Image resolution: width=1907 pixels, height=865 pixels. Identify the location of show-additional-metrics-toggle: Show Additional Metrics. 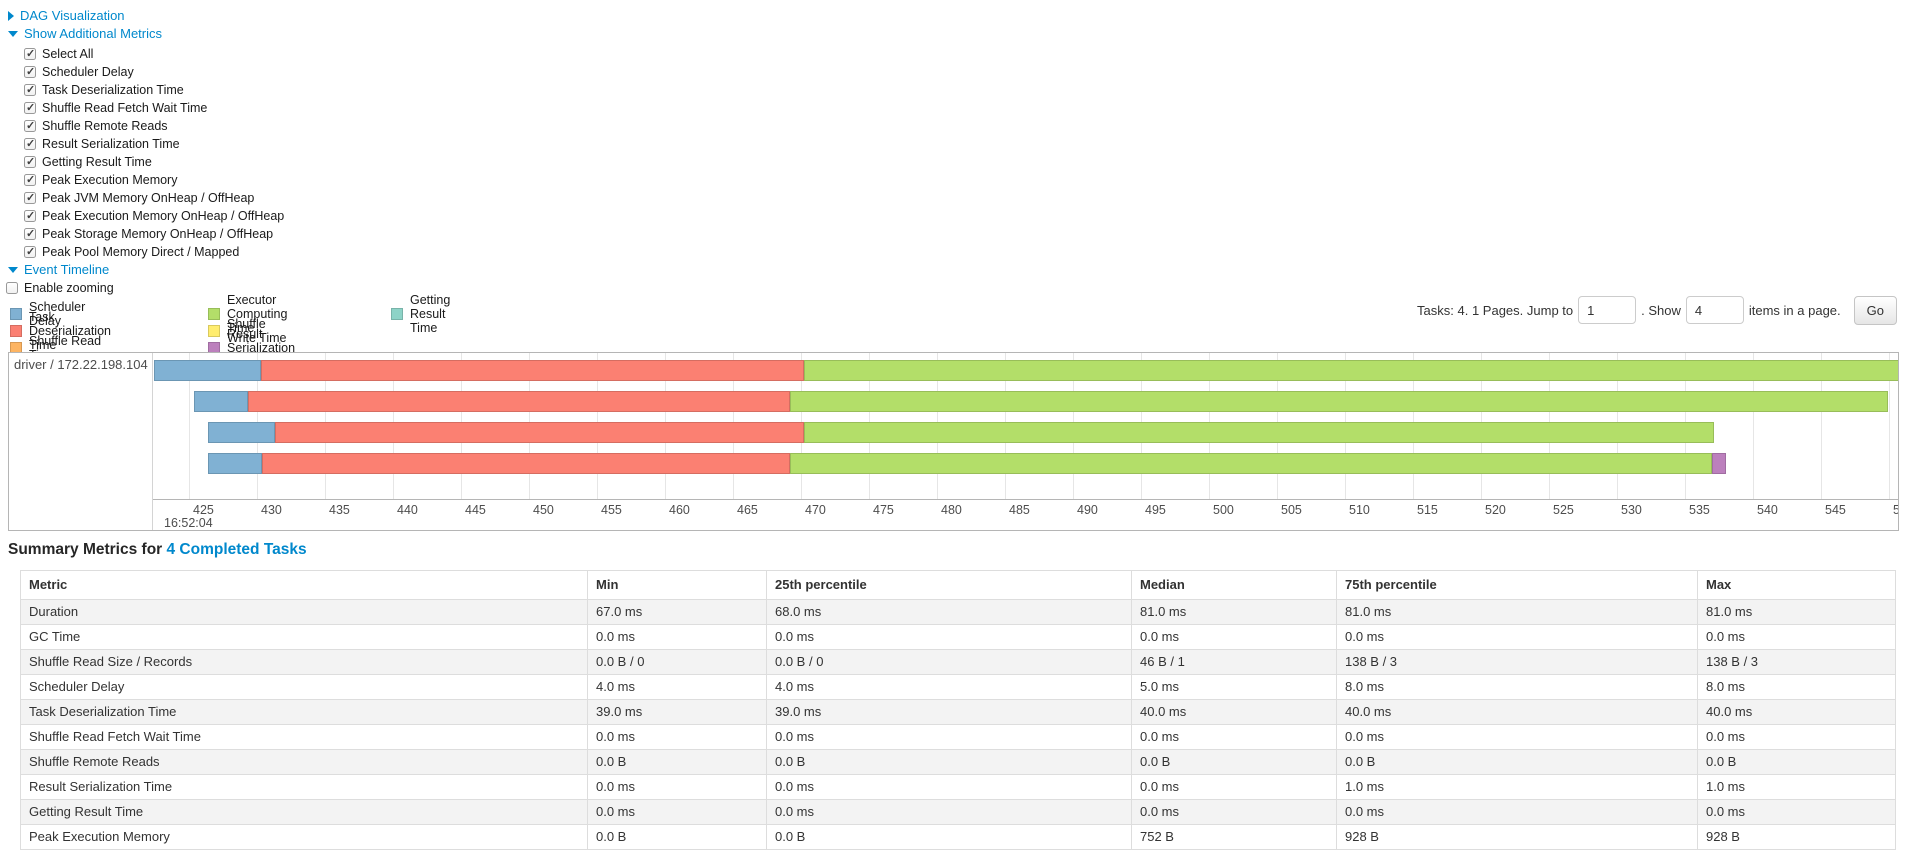
(85, 33).